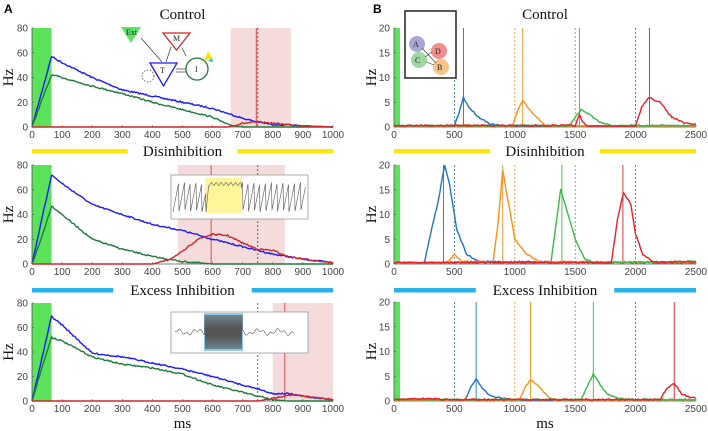  I want to click on circuit-diagram-inset: Ext M T I, so click(167, 57).